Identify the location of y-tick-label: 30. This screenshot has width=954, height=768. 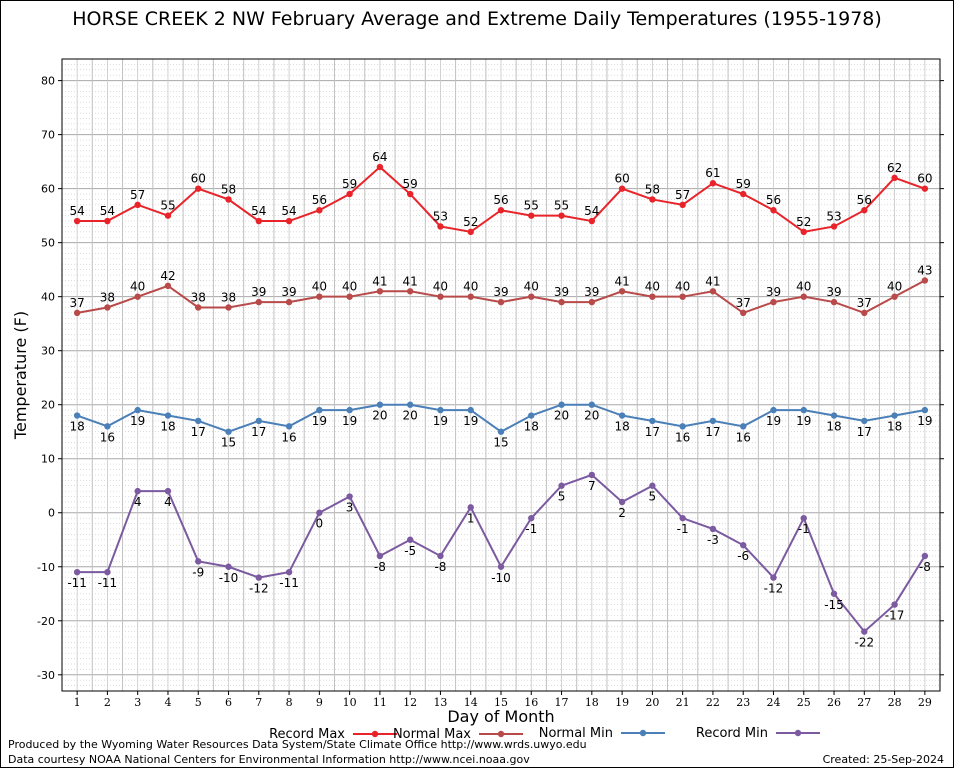
(48, 351).